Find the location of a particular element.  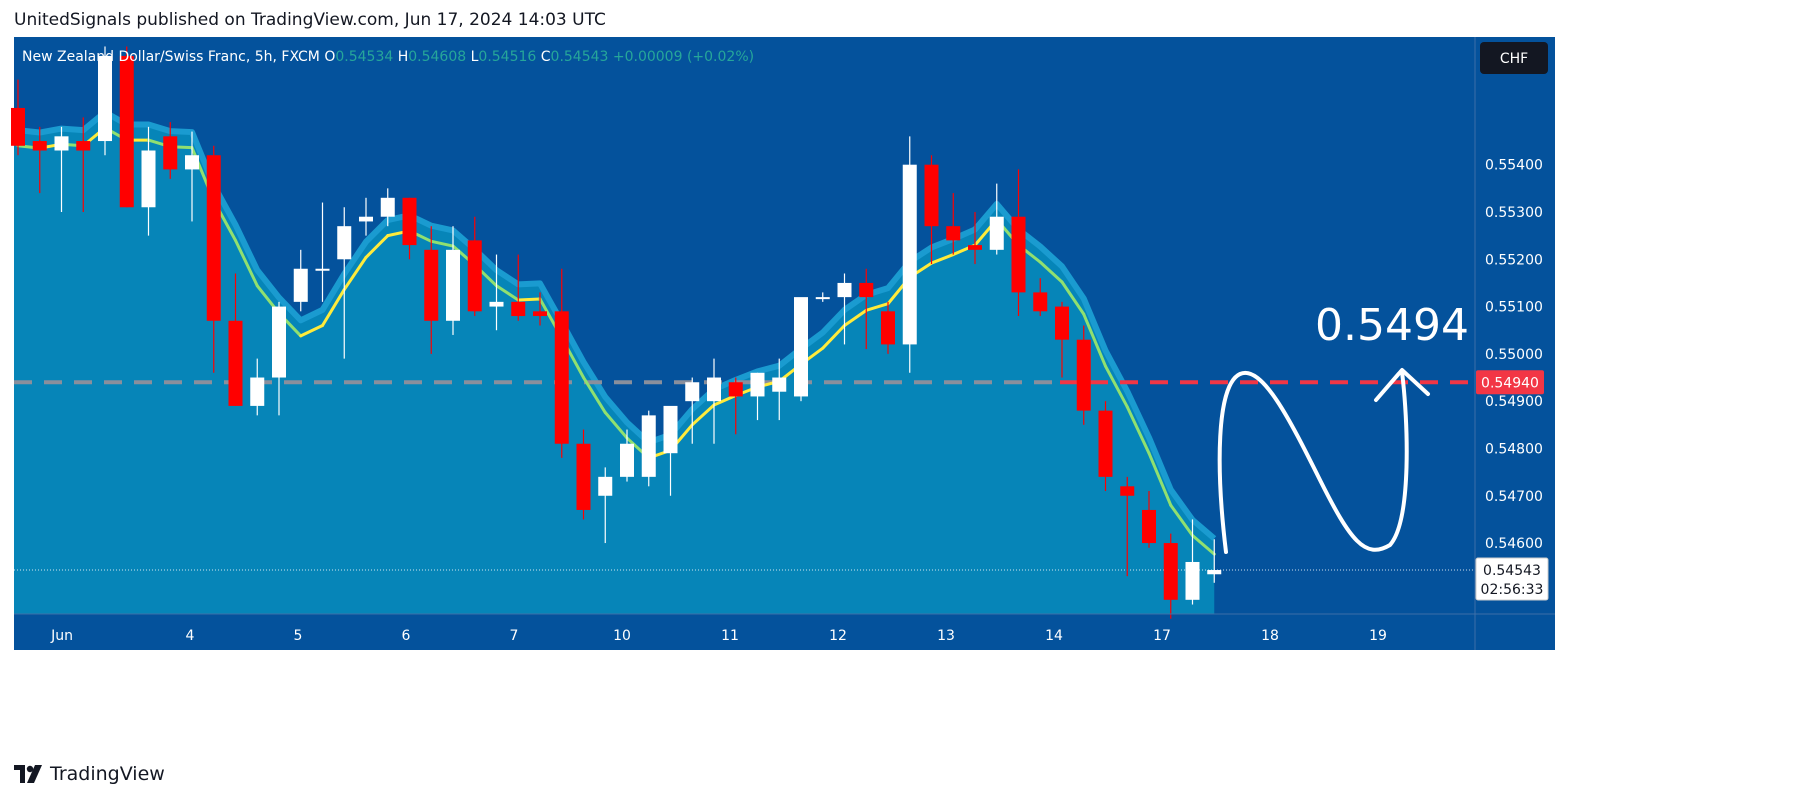

tradingview-brand-text: TradingView is located at coordinates (107, 774).